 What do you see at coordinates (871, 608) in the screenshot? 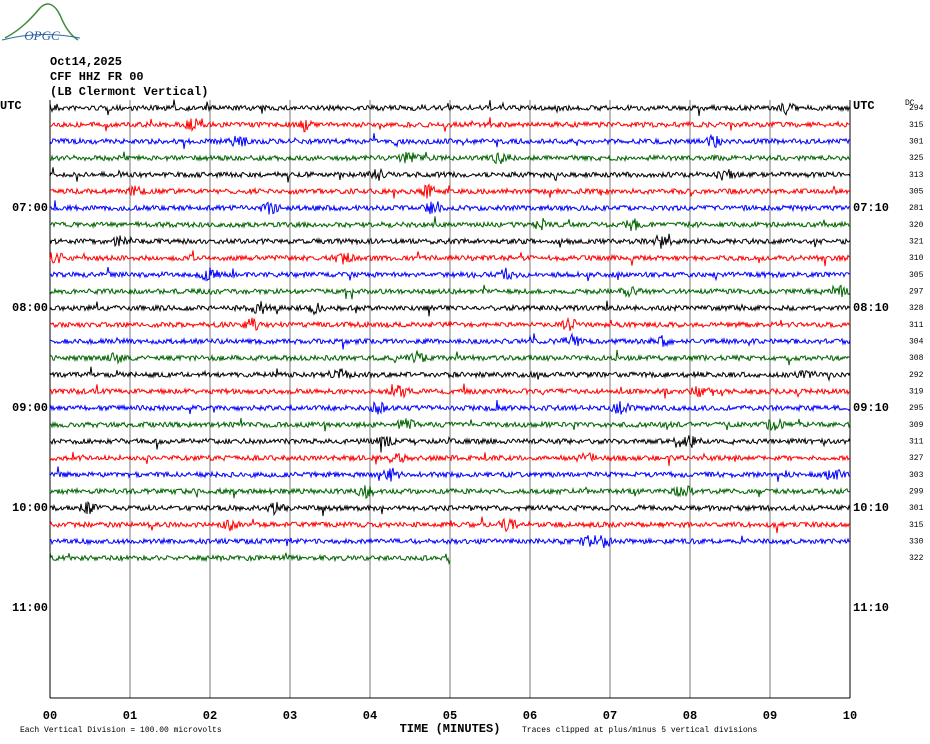
I see `right-time-label: 11:10` at bounding box center [871, 608].